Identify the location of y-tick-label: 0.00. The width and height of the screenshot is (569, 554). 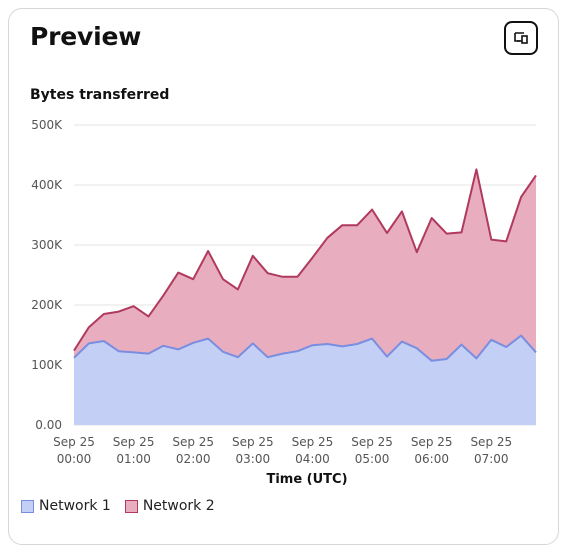
(48, 425).